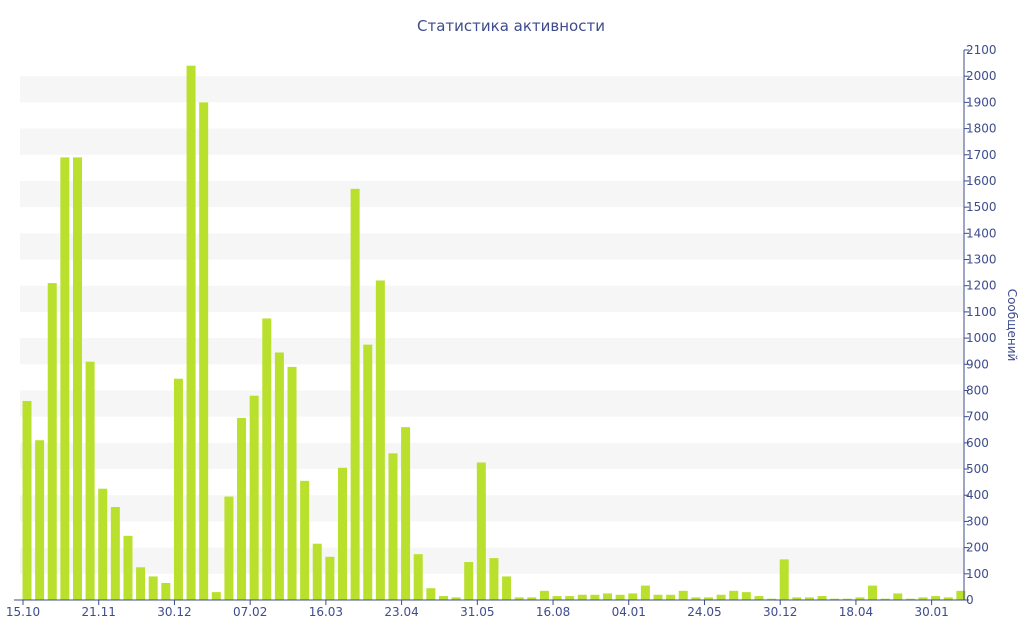 This screenshot has height=640, width=1024. I want to click on x-tick-label: 16.08, so click(553, 612).